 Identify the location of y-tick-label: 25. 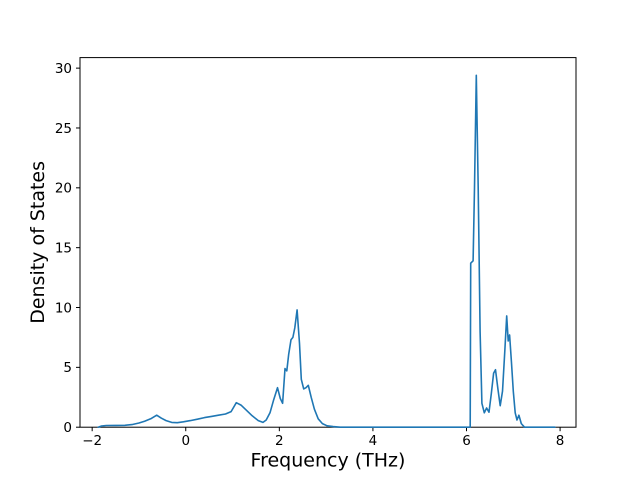
(63, 129).